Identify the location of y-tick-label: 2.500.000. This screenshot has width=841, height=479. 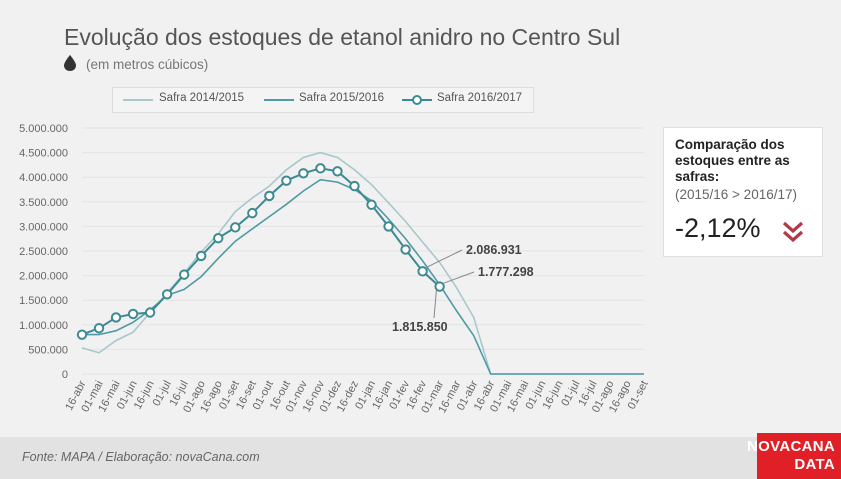
(43, 252).